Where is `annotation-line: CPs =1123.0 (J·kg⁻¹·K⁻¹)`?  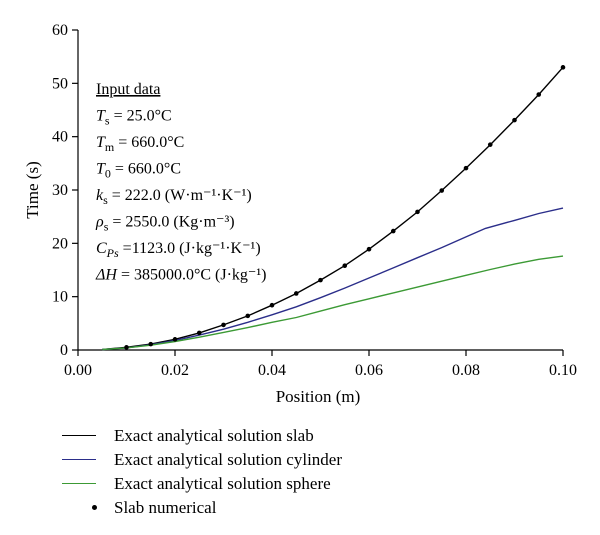 annotation-line: CPs =1123.0 (J·kg⁻¹·K⁻¹) is located at coordinates (178, 250).